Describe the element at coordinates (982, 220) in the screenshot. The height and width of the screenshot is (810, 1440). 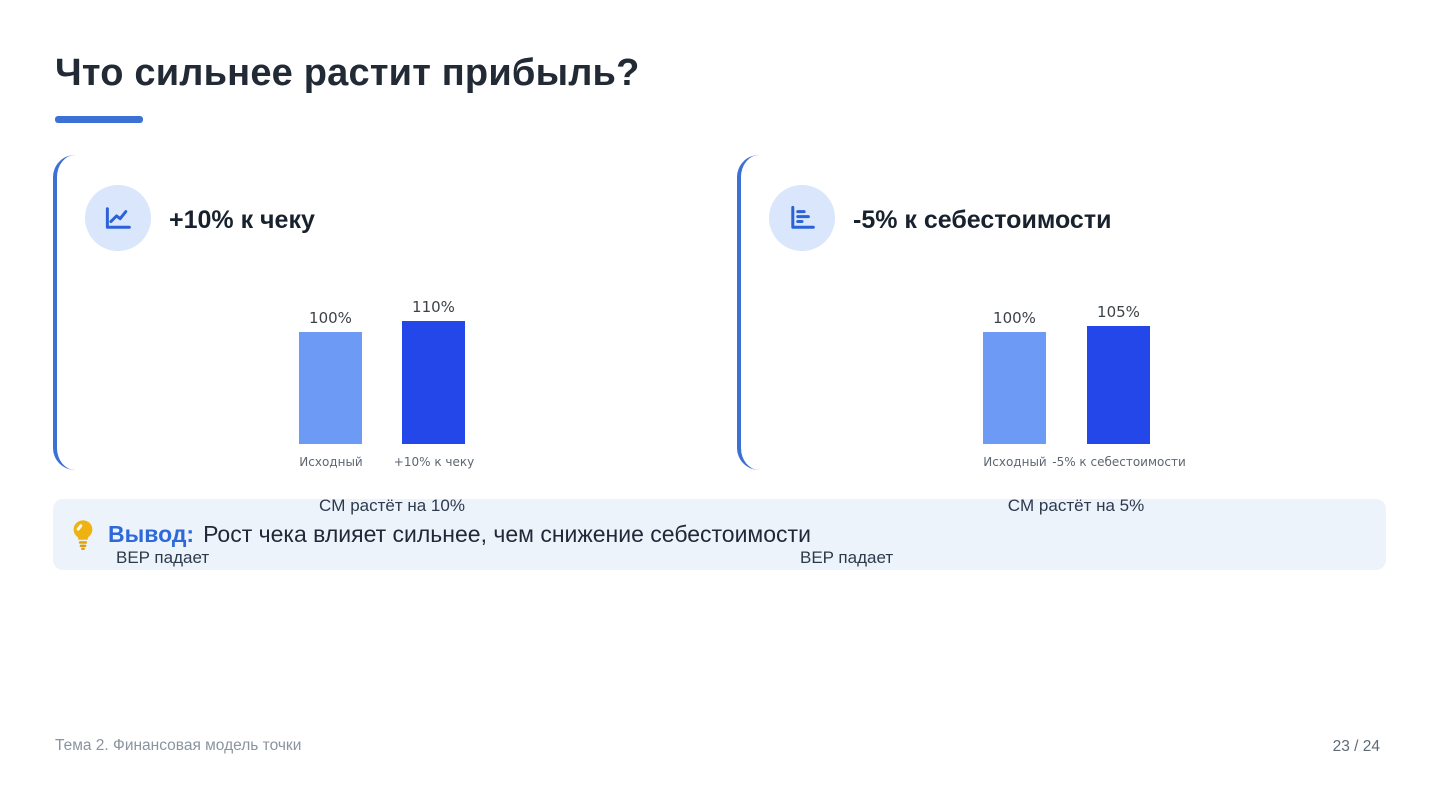
I see `panel-title: -5% к себестоимости` at that location.